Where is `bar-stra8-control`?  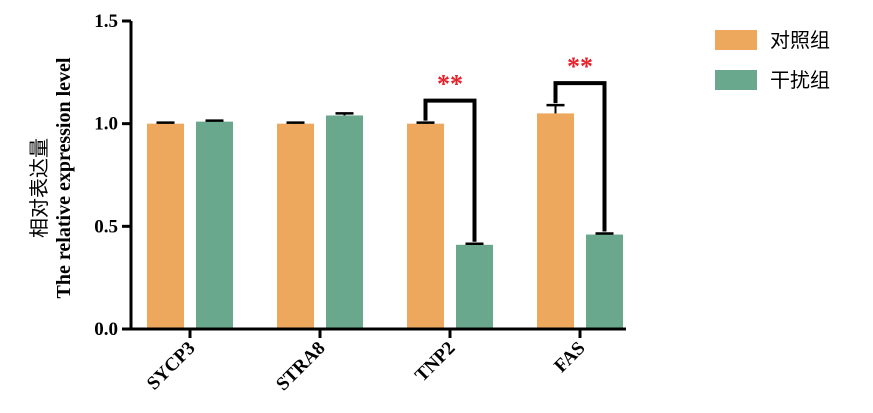
bar-stra8-control is located at coordinates (295, 226).